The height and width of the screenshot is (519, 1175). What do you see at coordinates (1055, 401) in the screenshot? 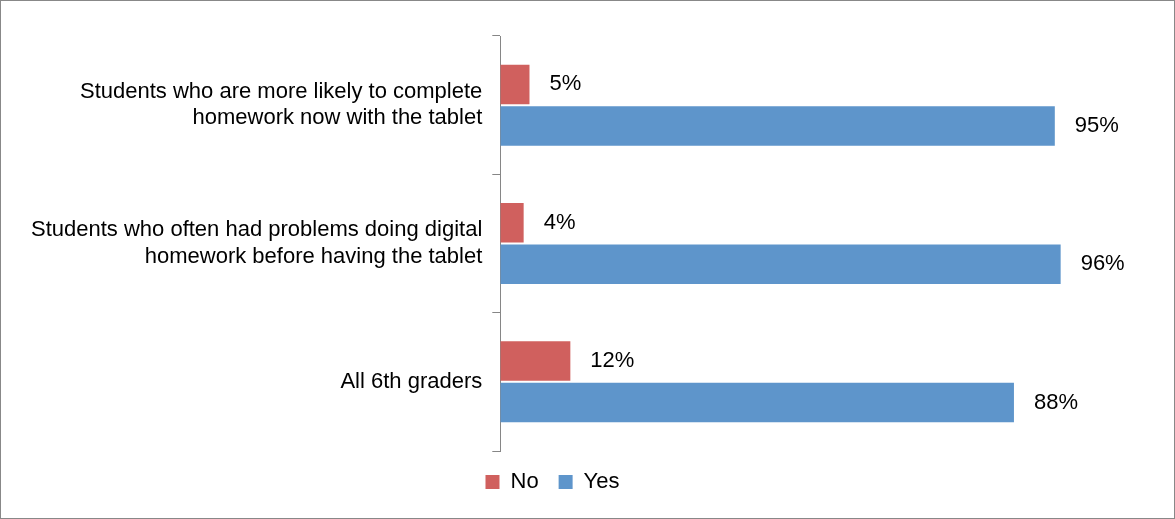
I see `data-label: 88%` at bounding box center [1055, 401].